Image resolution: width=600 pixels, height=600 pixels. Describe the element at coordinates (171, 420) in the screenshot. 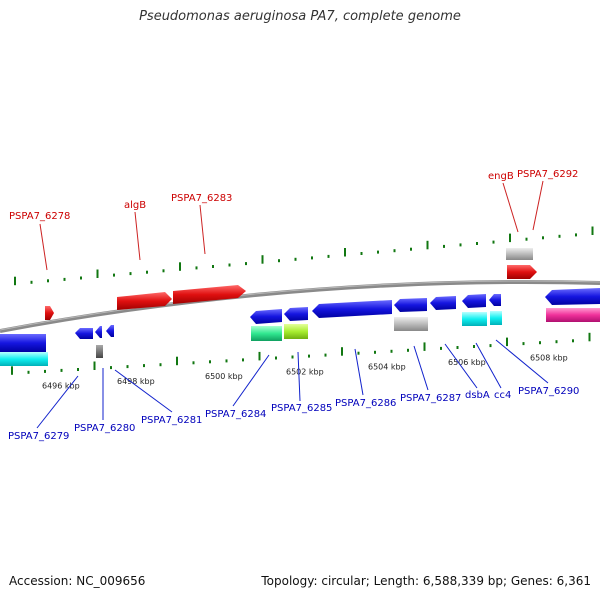

I see `gene-label-pspa7-6281: PSPA7_6281` at that location.